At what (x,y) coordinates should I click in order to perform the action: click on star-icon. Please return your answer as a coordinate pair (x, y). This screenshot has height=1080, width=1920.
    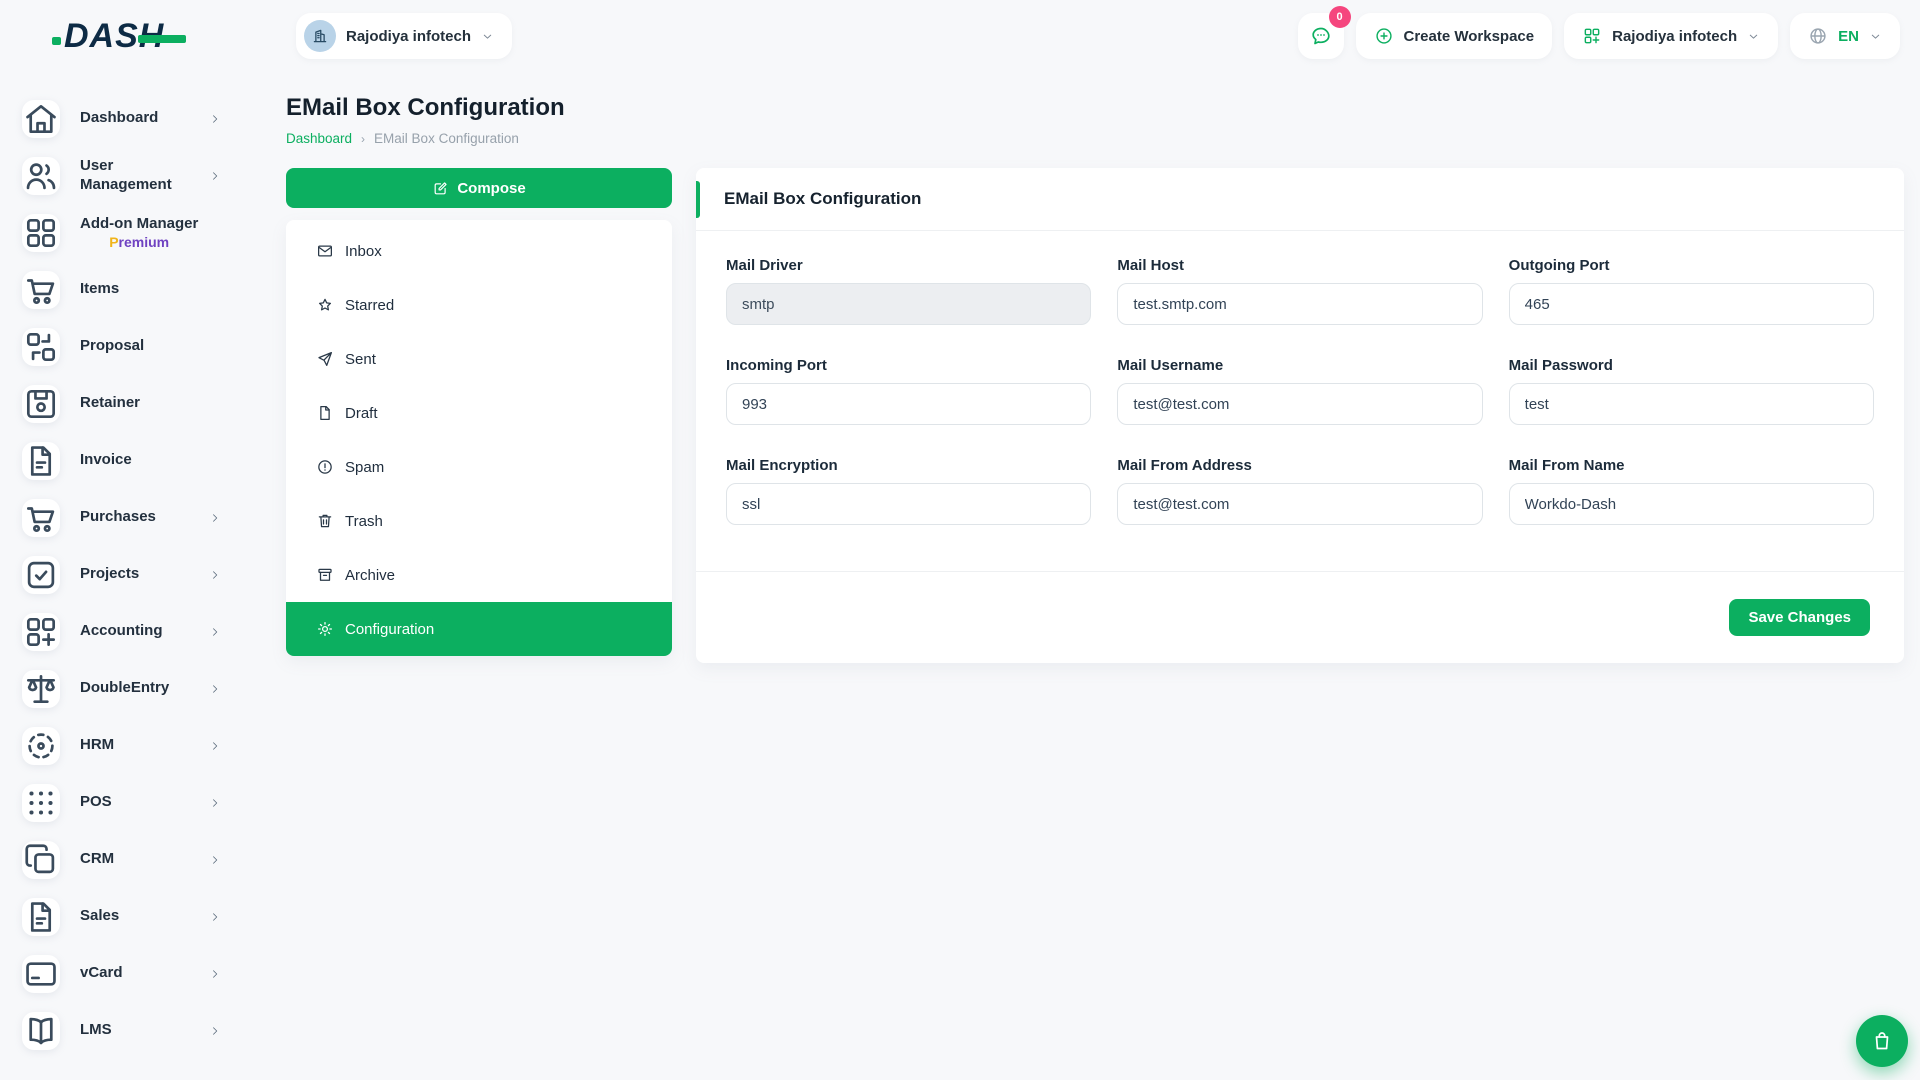
    Looking at the image, I should click on (325, 305).